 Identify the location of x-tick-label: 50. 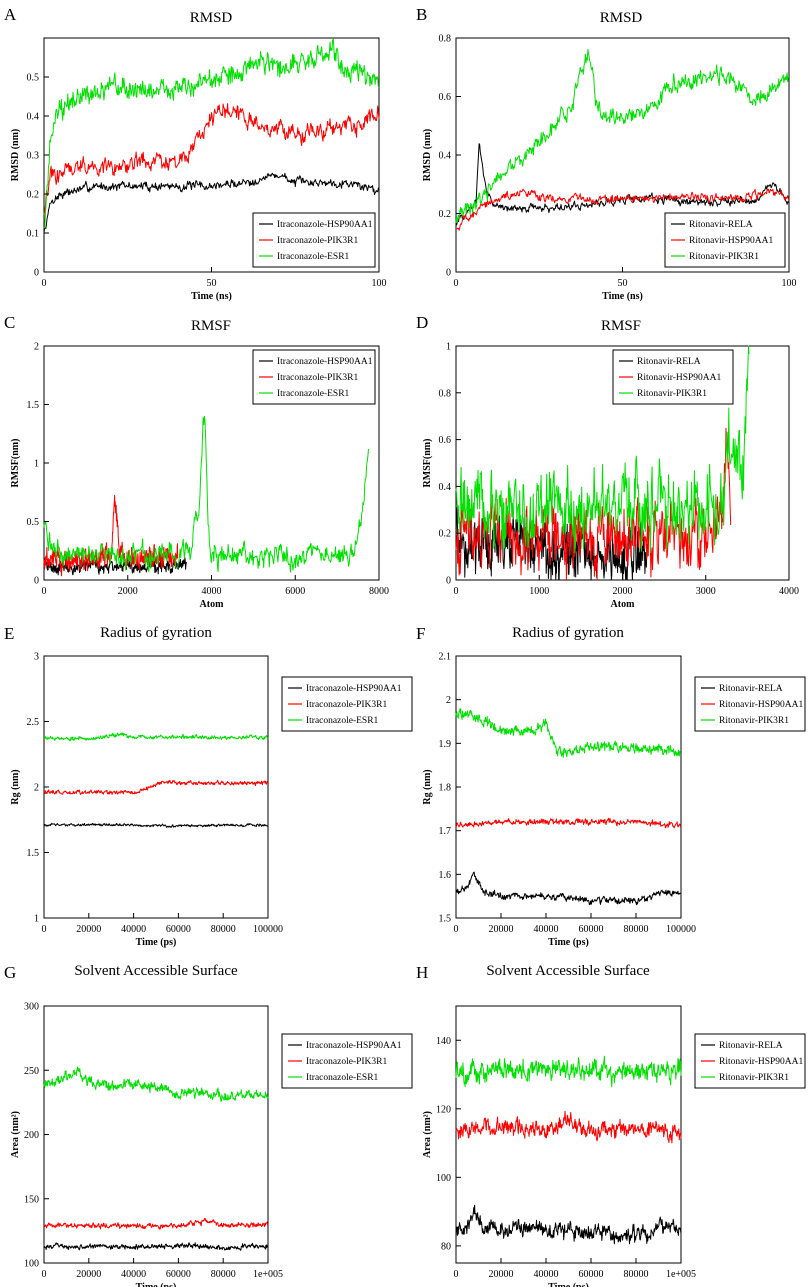
(623, 283).